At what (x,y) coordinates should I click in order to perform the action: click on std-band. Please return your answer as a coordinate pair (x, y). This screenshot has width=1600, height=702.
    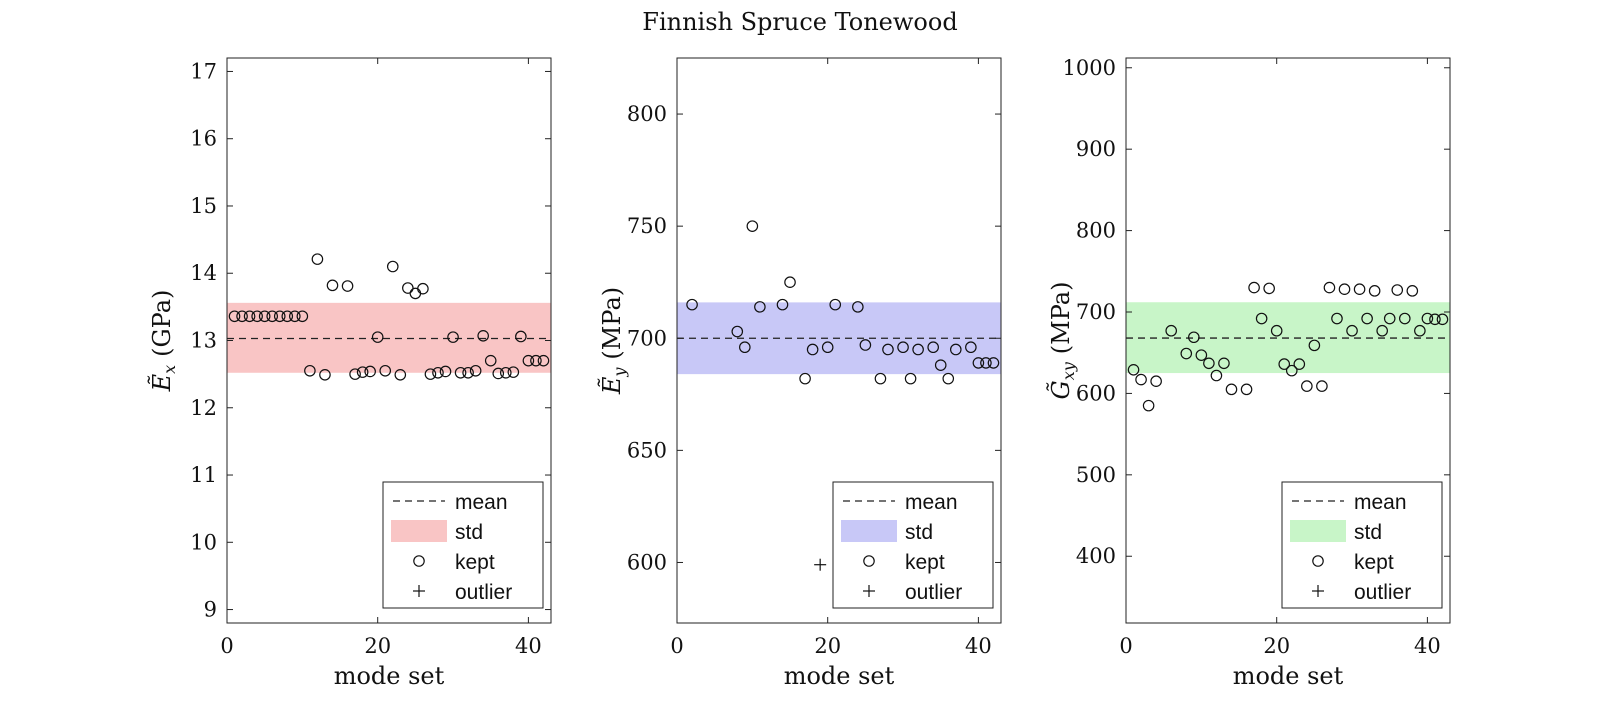
    Looking at the image, I should click on (389, 337).